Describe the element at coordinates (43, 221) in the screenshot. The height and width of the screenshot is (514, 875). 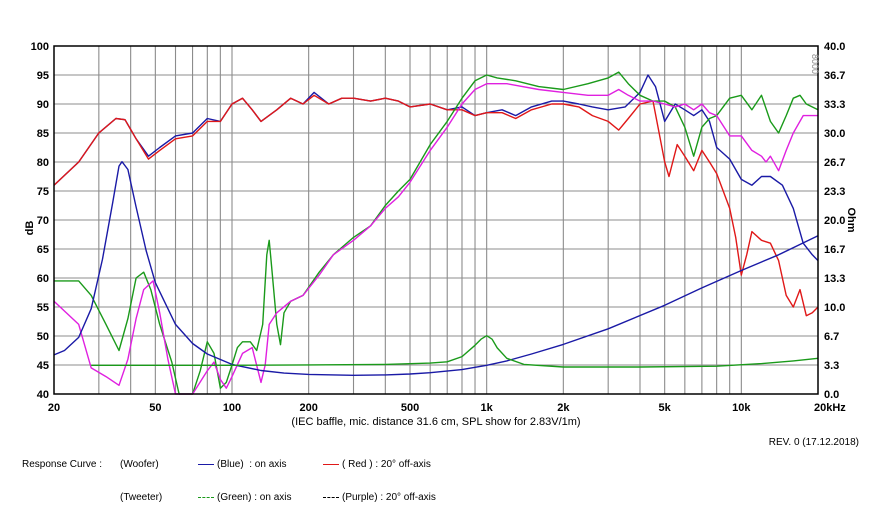
I see `y-left-tick-label: 70` at that location.